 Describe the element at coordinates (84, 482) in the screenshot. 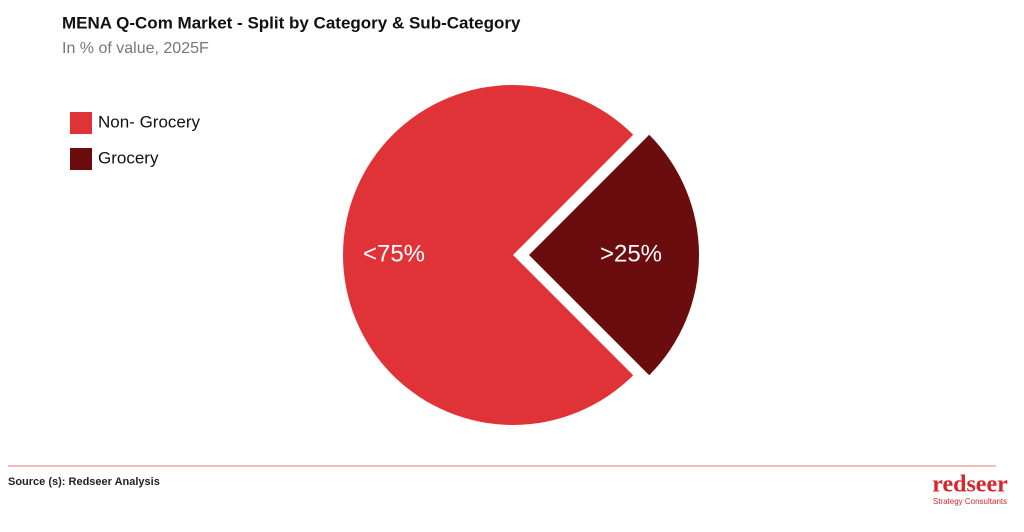

I see `source-note: Source (s): Redseer Analysis` at that location.